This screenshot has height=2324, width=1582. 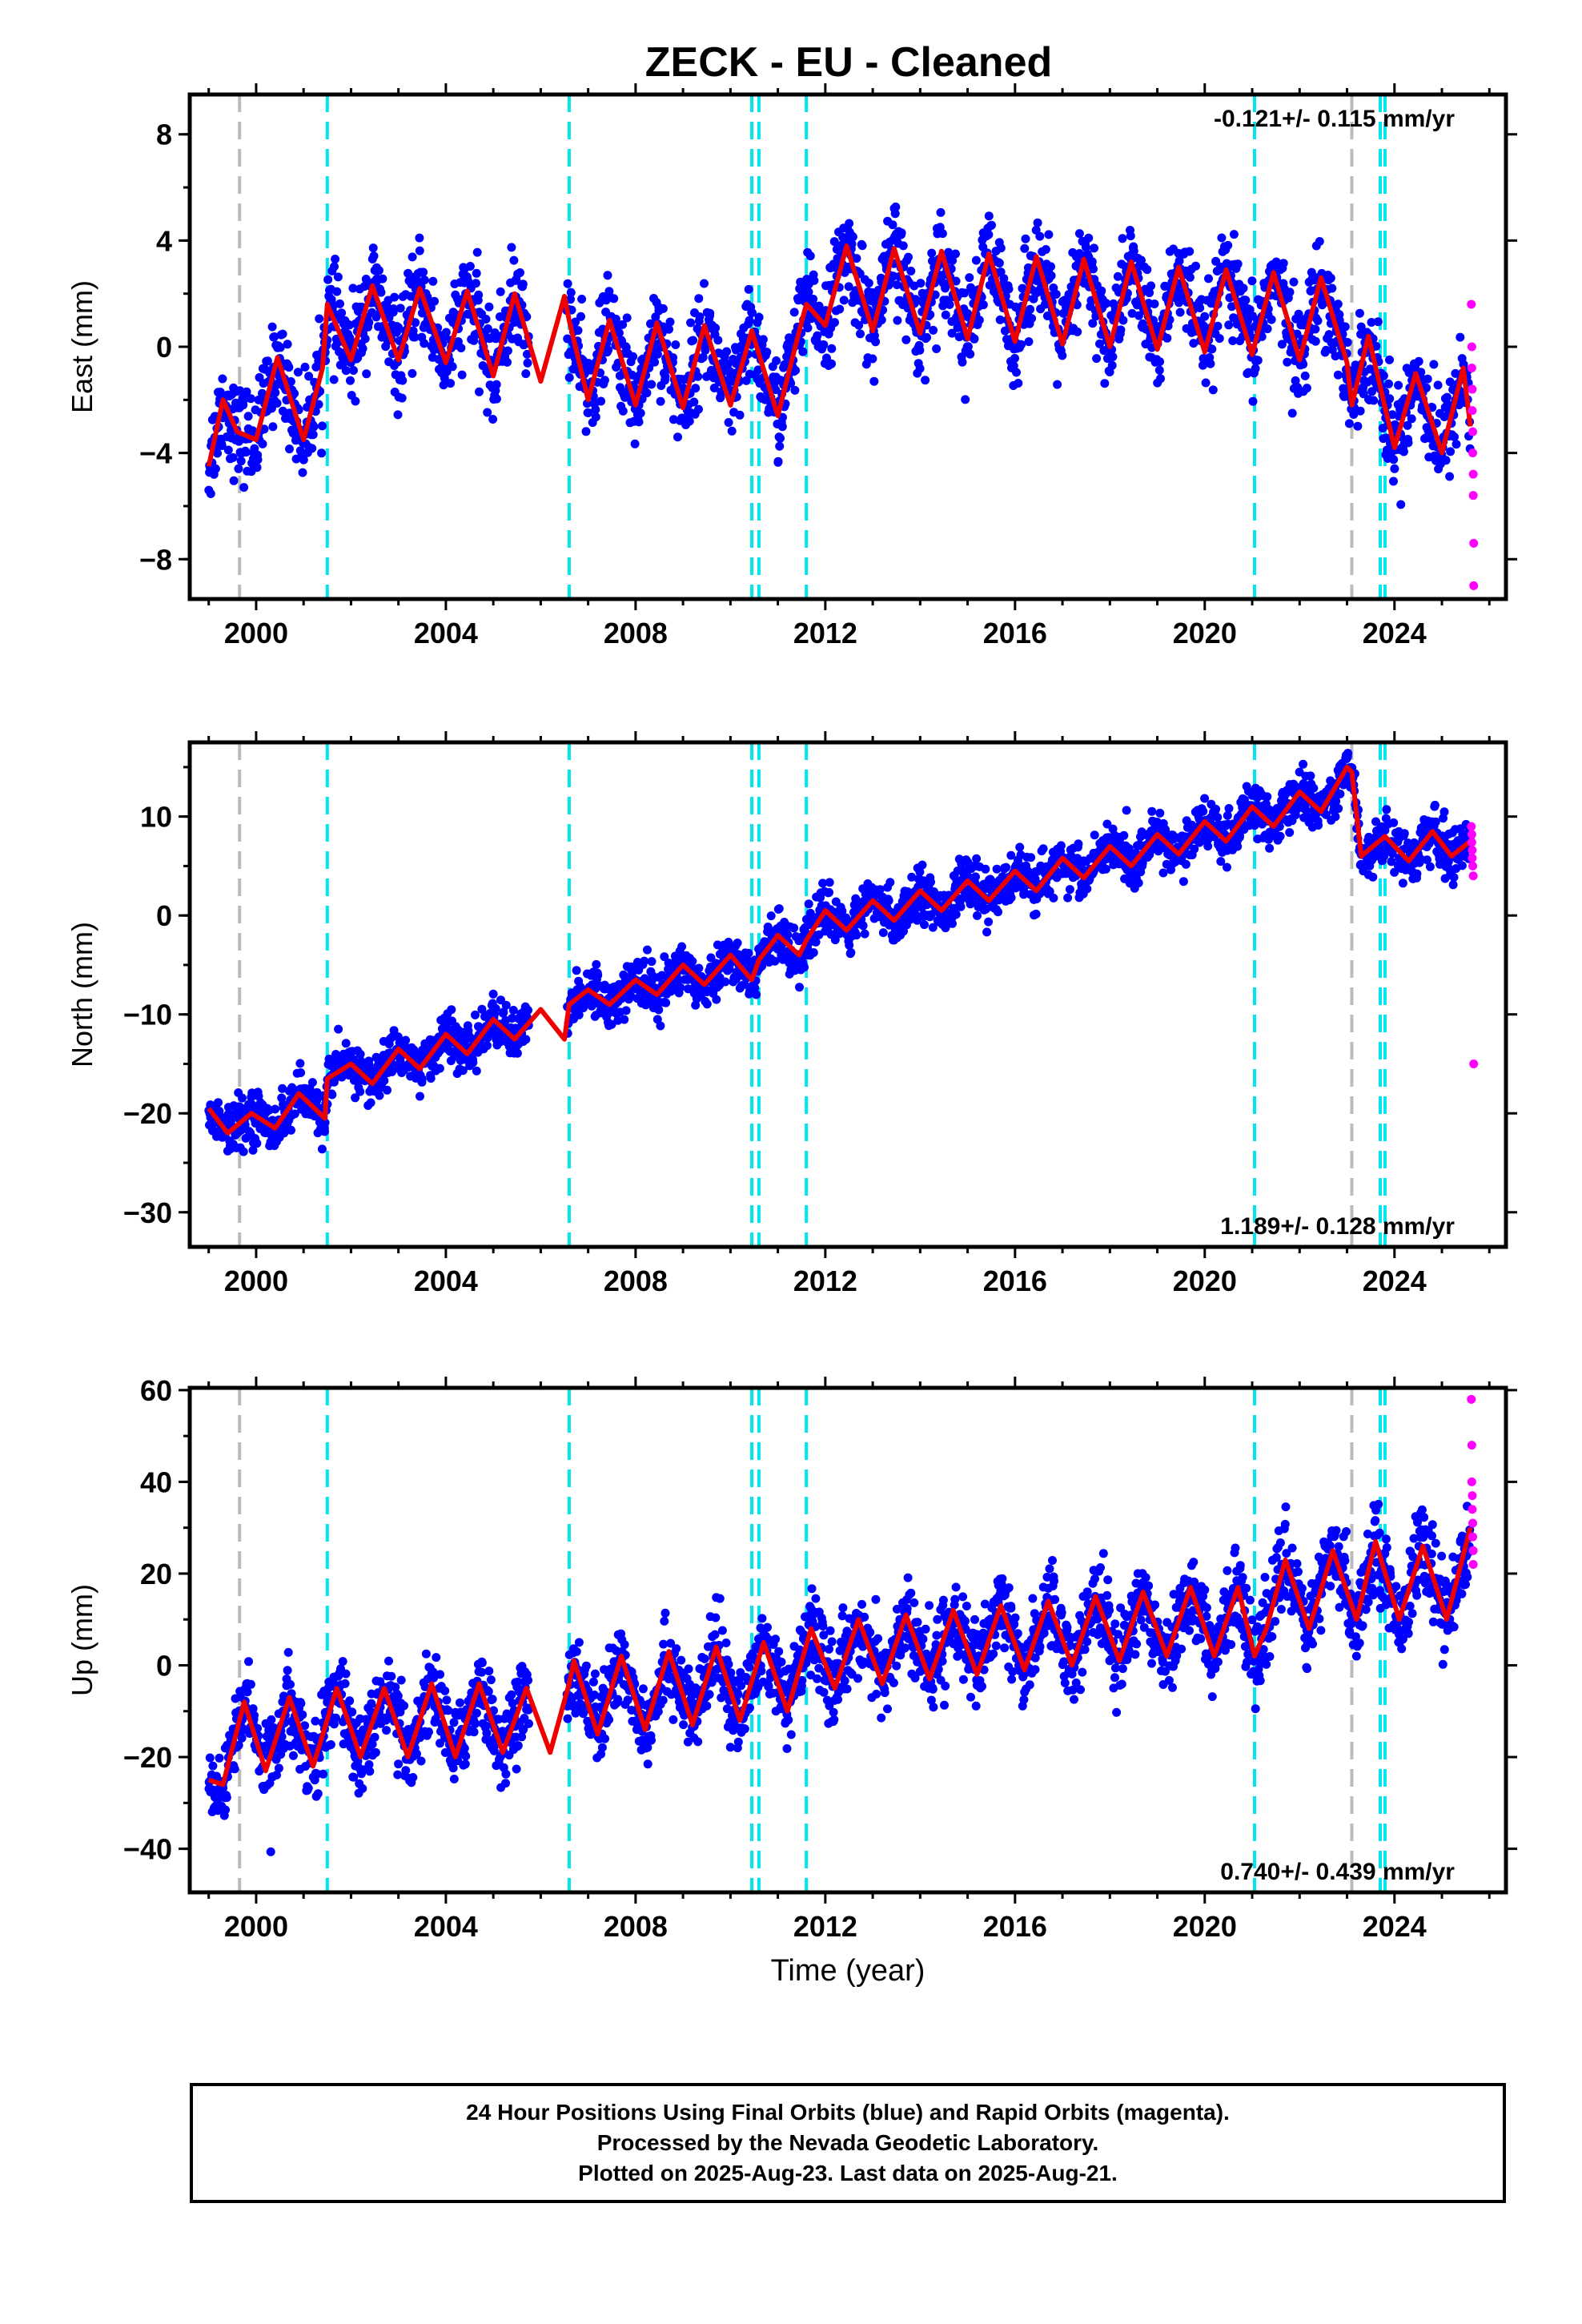 What do you see at coordinates (636, 633) in the screenshot?
I see `x-tick-label: 2008` at bounding box center [636, 633].